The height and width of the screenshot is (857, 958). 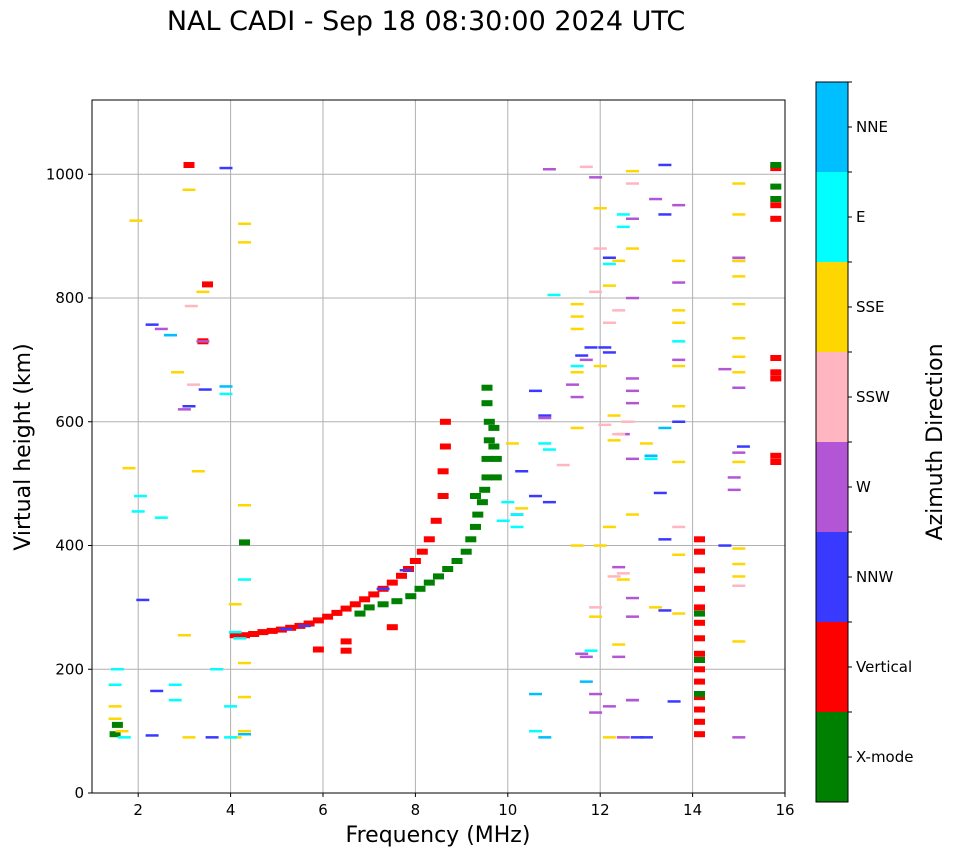 What do you see at coordinates (464, 806) in the screenshot?
I see `x-axis-ticks: 2 4 6 8 10 12 14 16` at bounding box center [464, 806].